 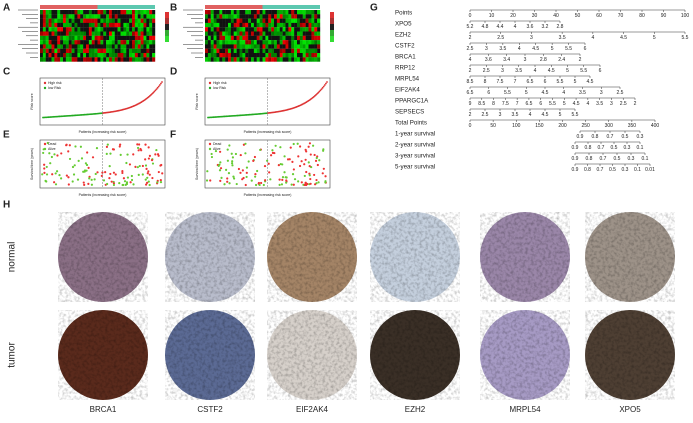 I want to click on legend-label: low Risk, so click(x=54, y=88).